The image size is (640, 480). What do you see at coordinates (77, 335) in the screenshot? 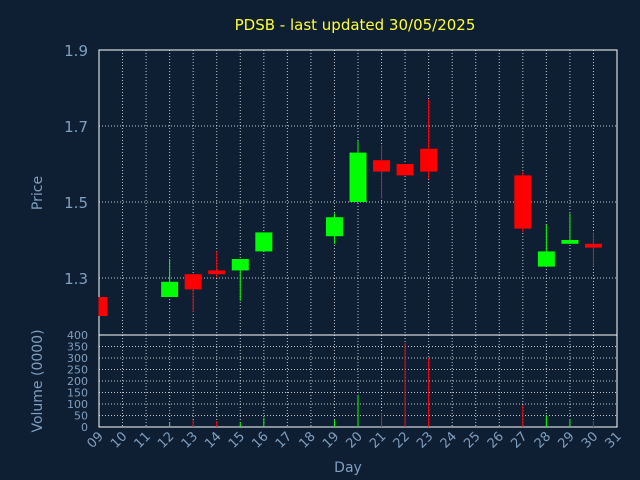
I see `volume-tick-label: 400` at bounding box center [77, 335].